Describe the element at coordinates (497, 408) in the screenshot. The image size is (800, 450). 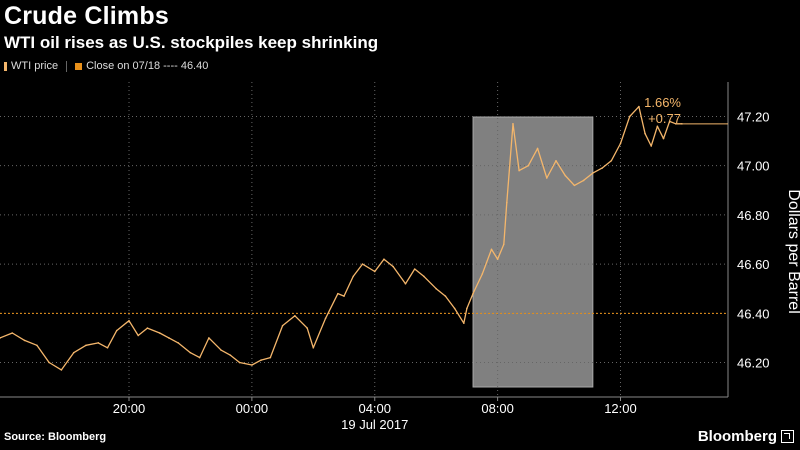
I see `x-tick-label: 08:00` at that location.